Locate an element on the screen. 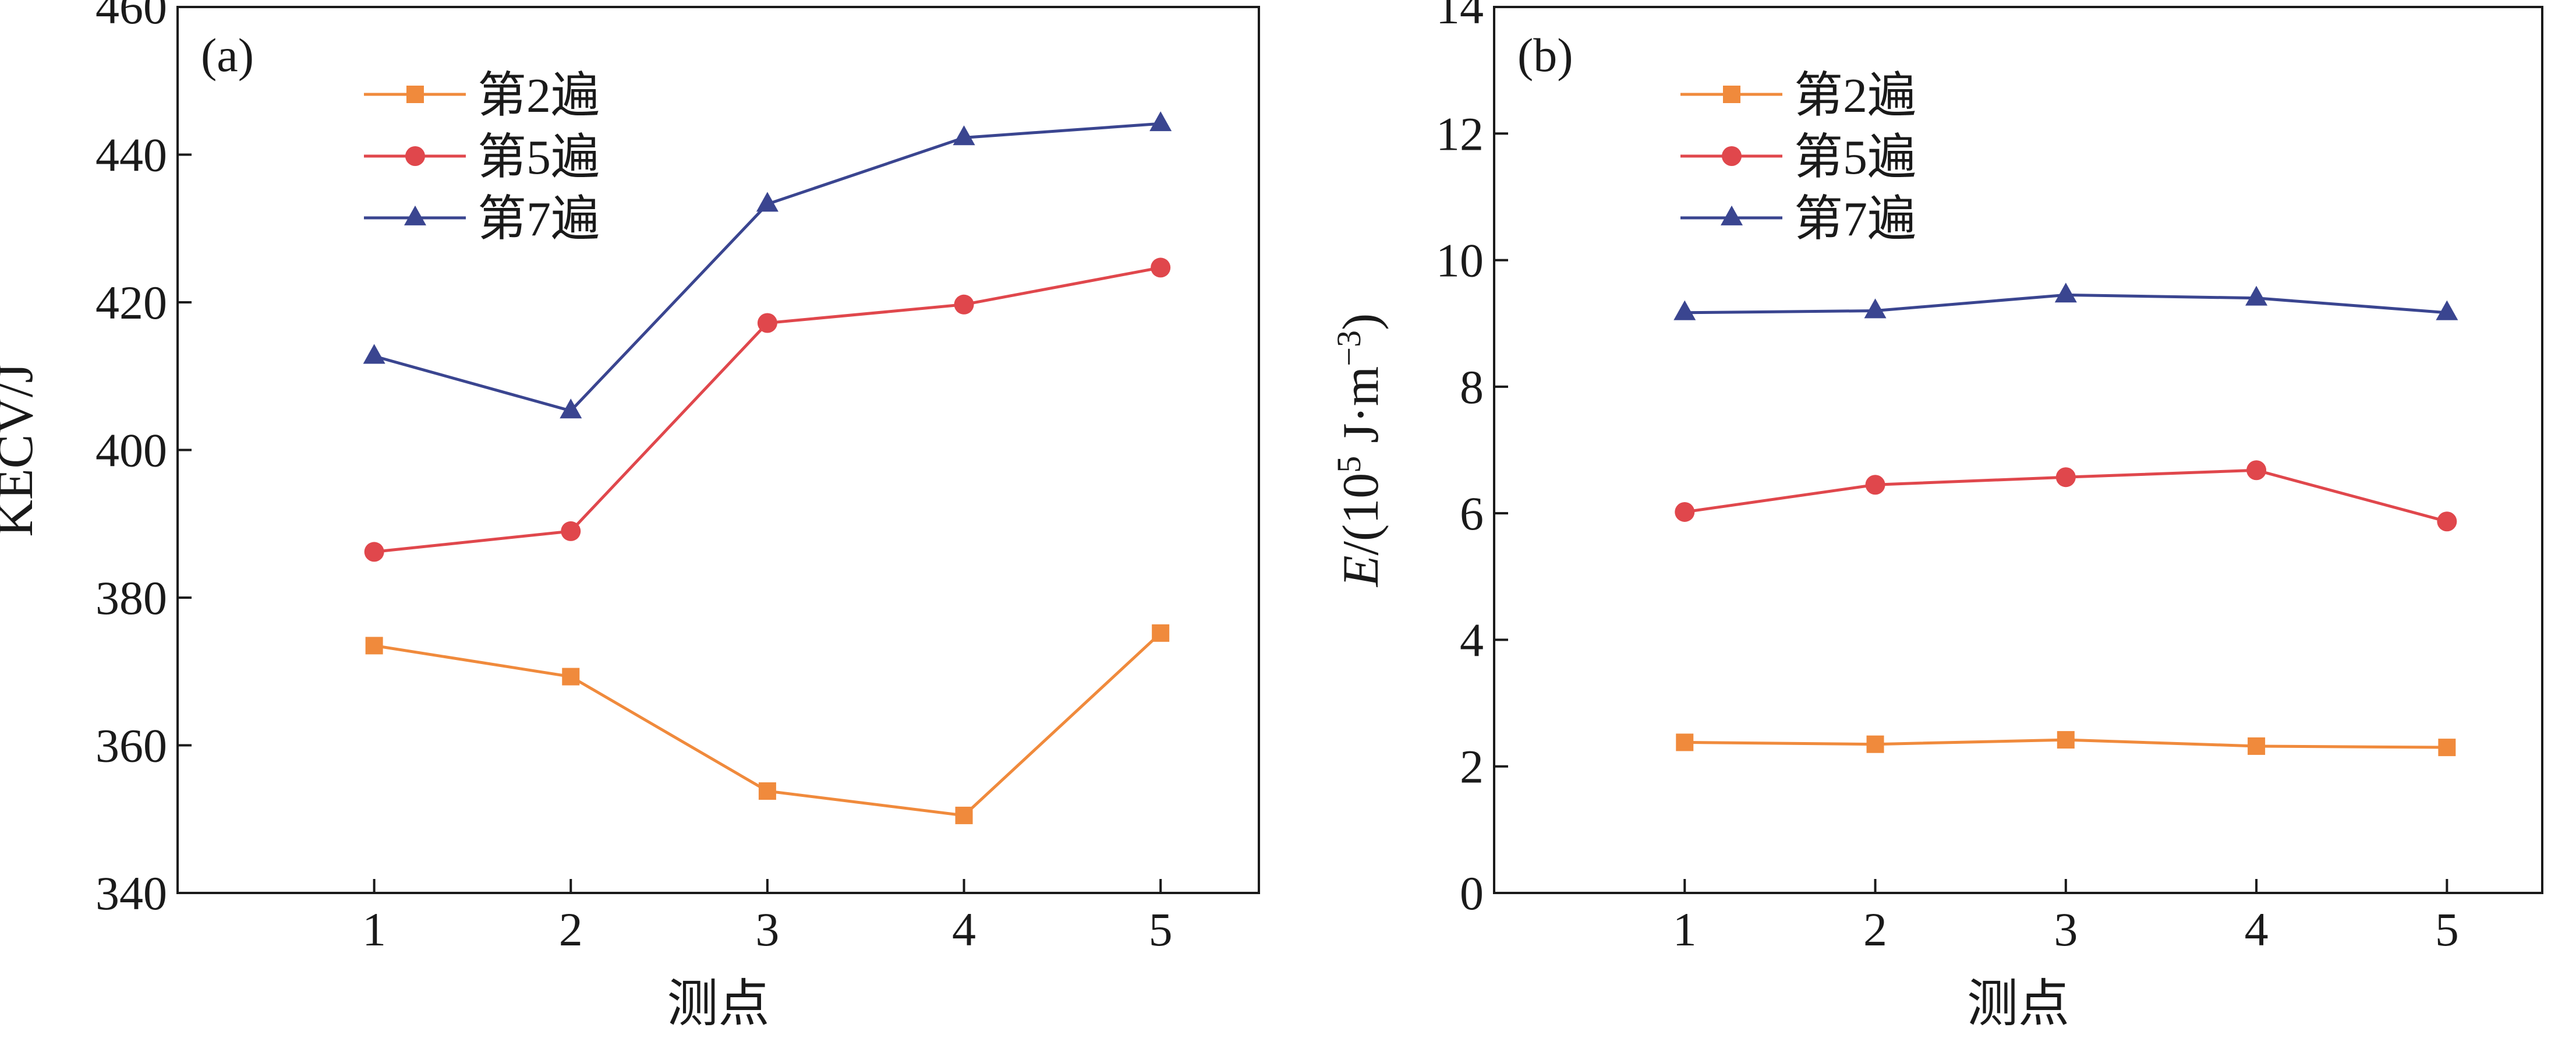  panel-label: (a) is located at coordinates (227, 56).